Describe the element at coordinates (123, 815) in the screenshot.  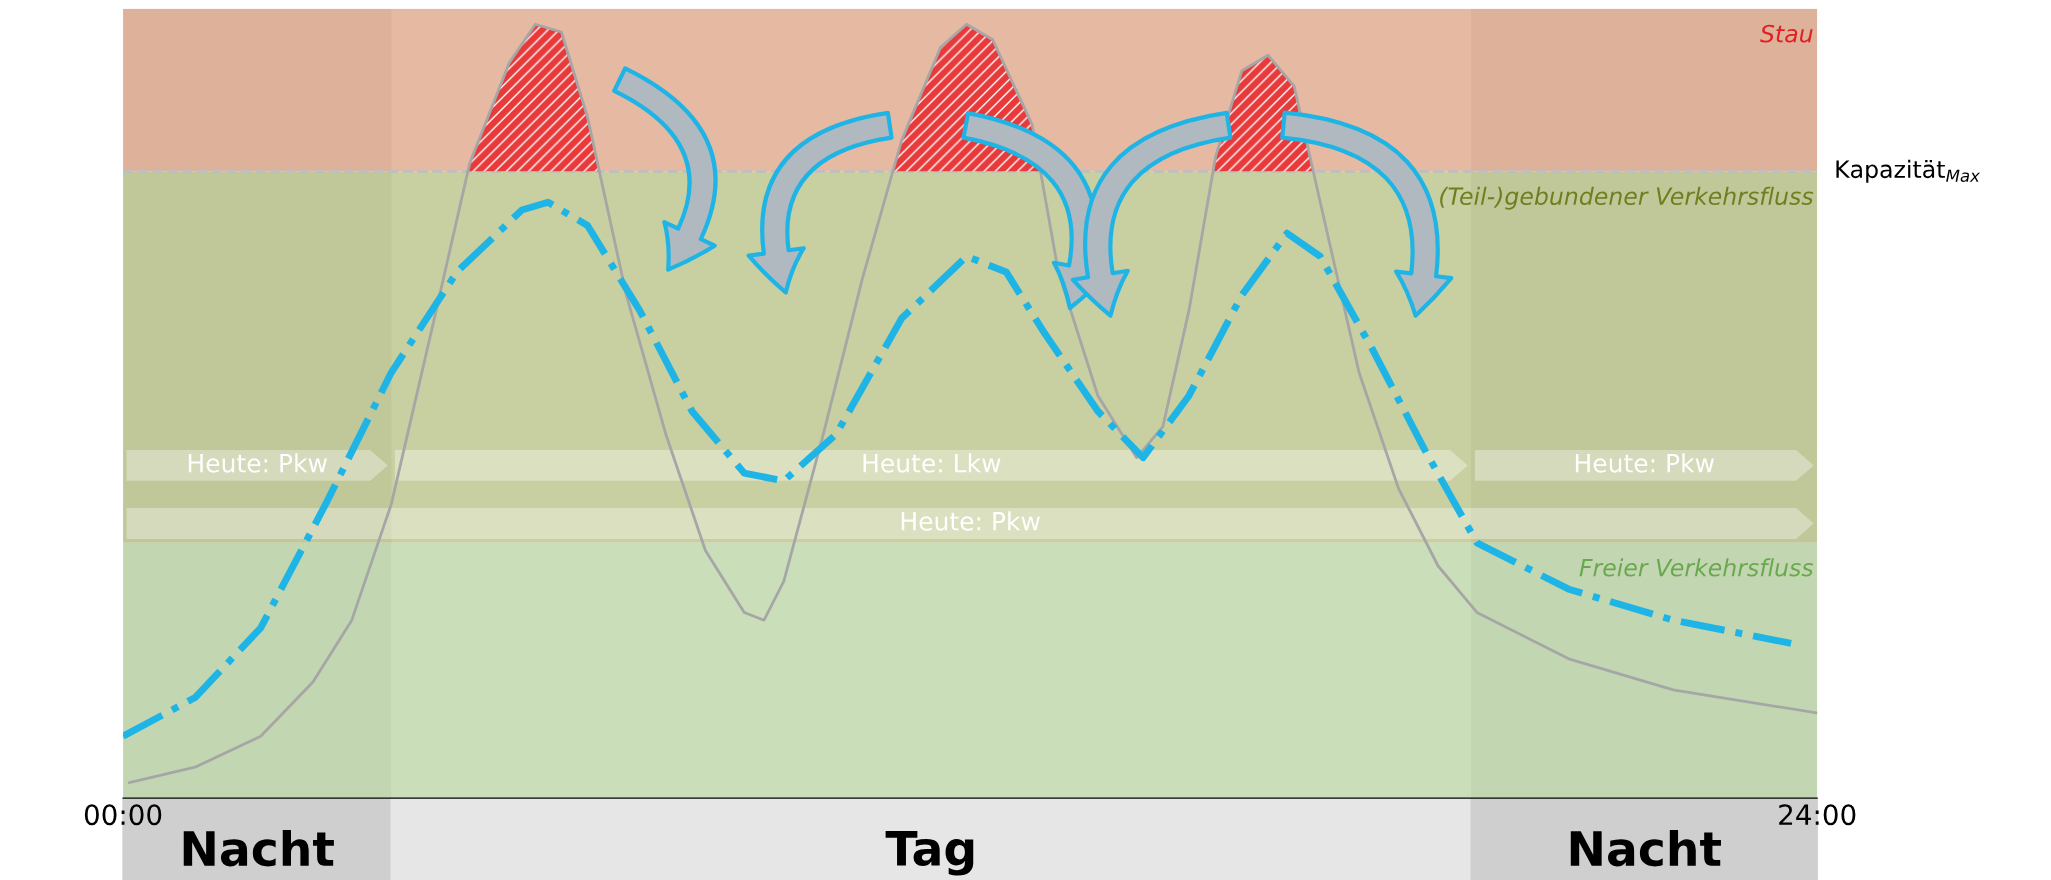
I see `x-tick-label: 00:00` at that location.